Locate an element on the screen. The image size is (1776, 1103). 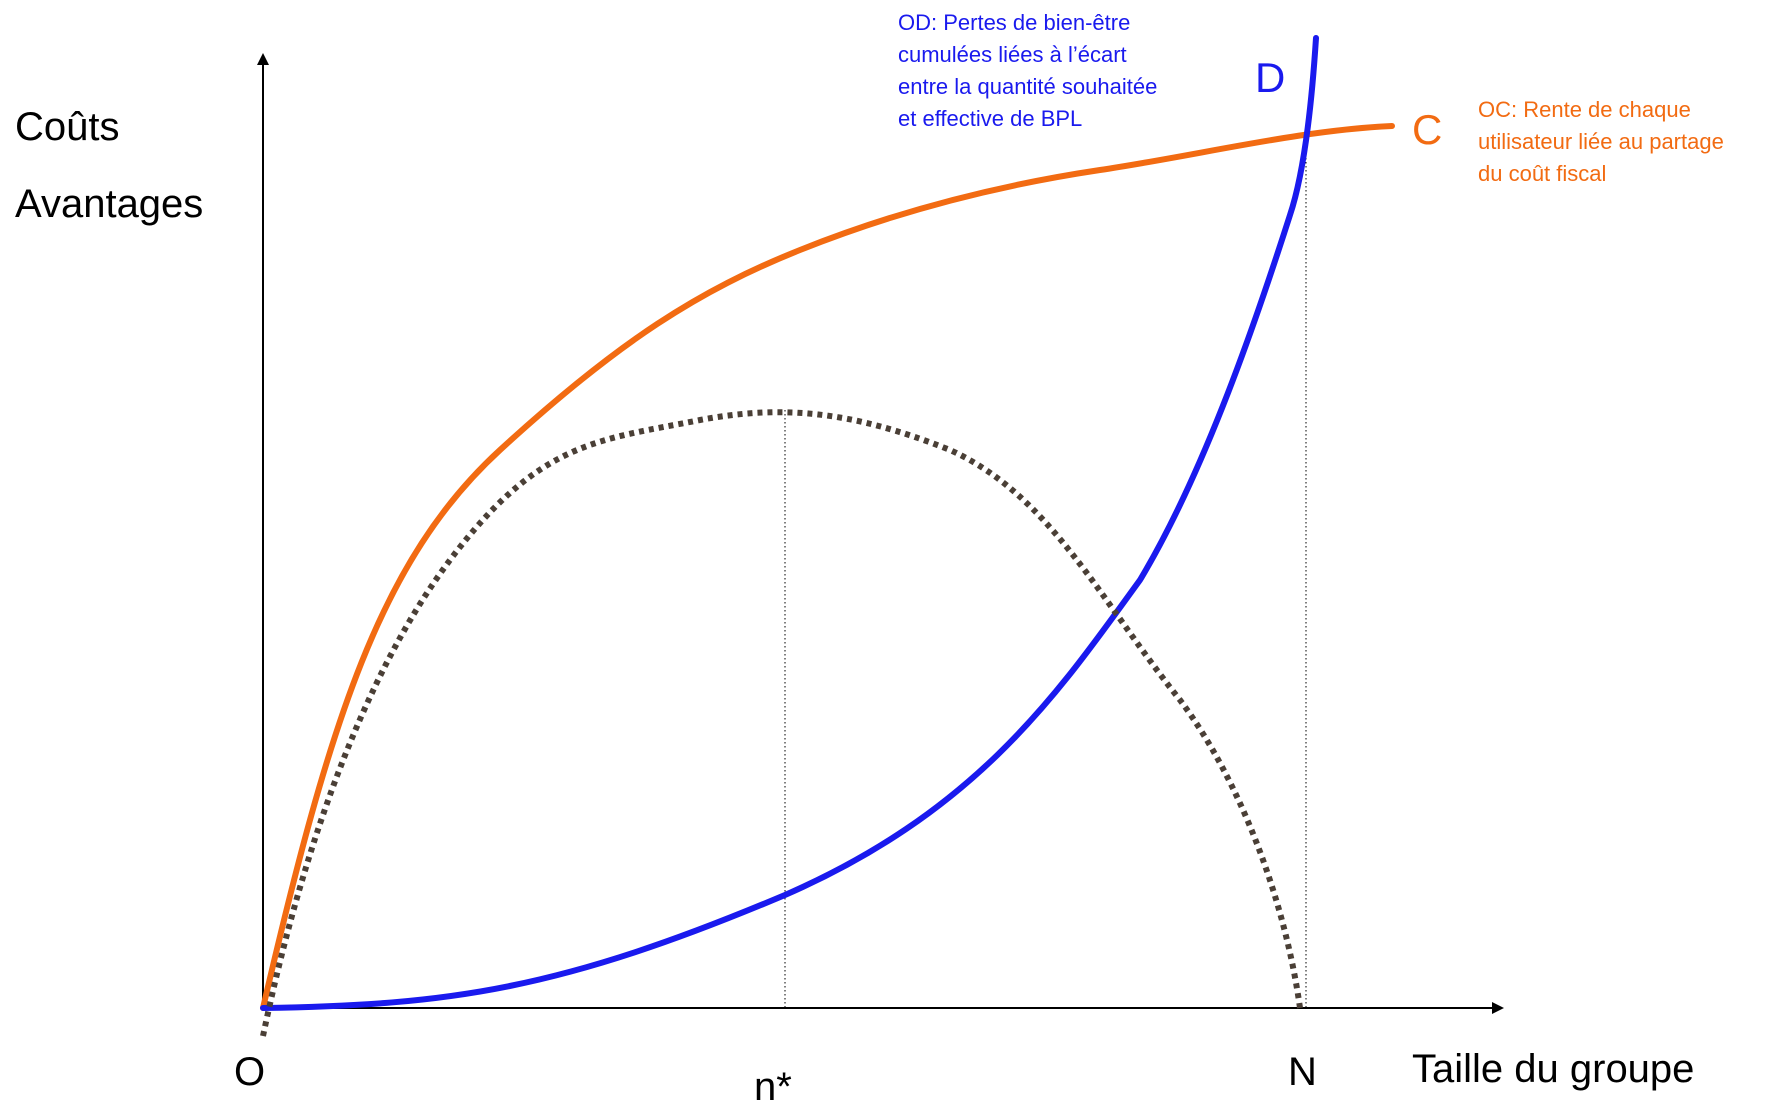
curve-d-label: D is located at coordinates (1270, 77).